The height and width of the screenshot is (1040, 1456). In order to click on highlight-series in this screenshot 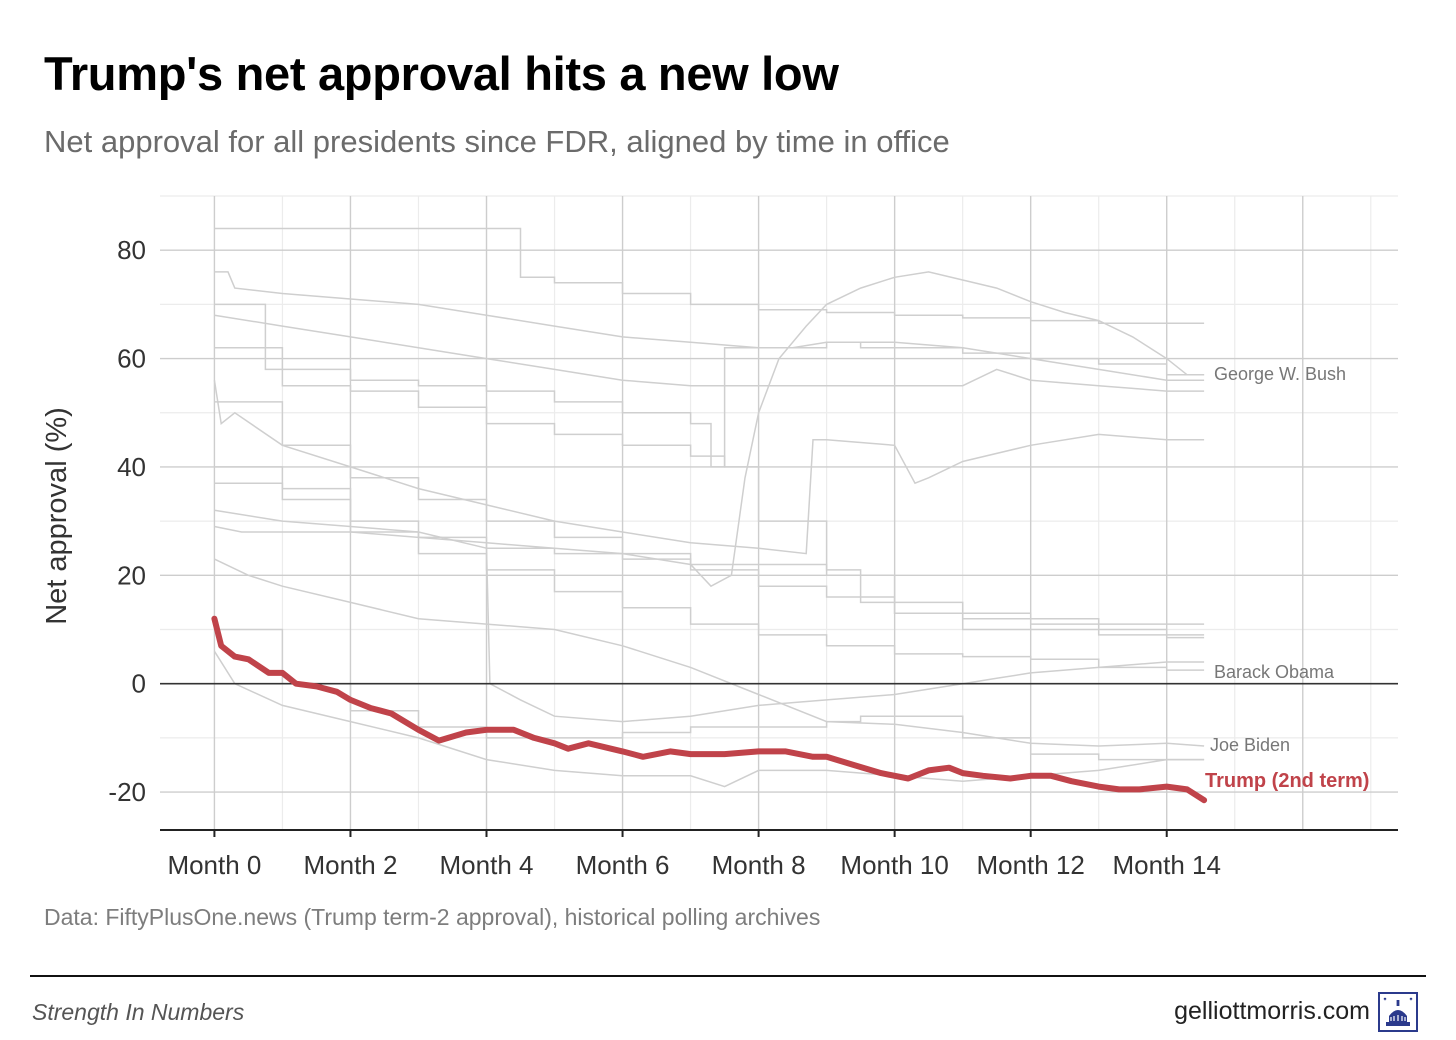, I will do `click(709, 709)`.